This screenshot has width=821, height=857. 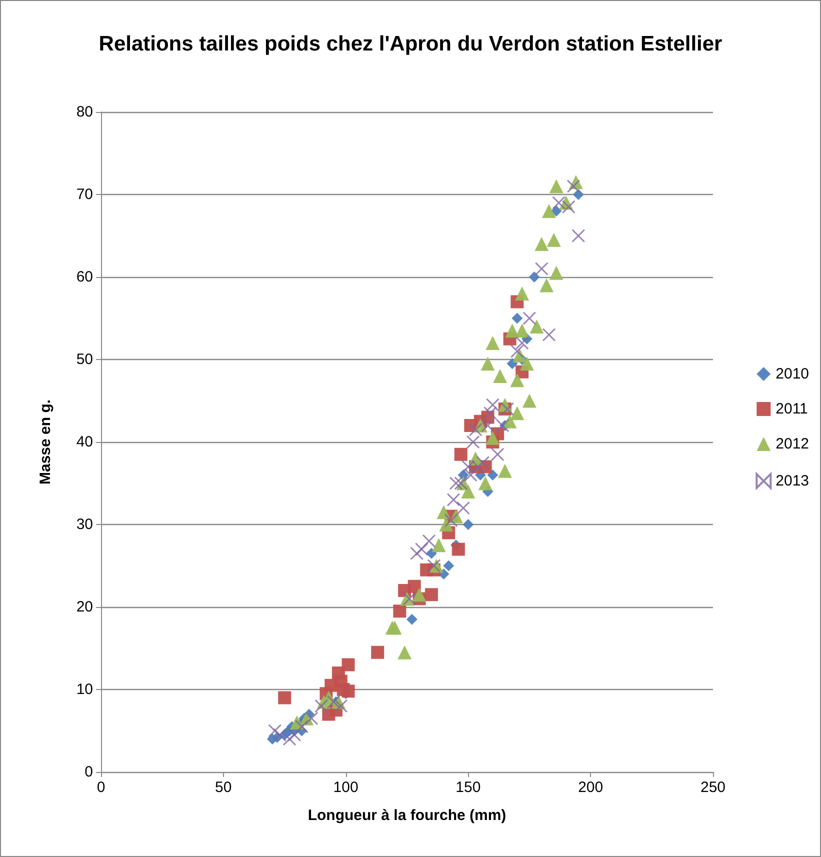 I want to click on y-tick-label: 20, so click(x=84, y=607).